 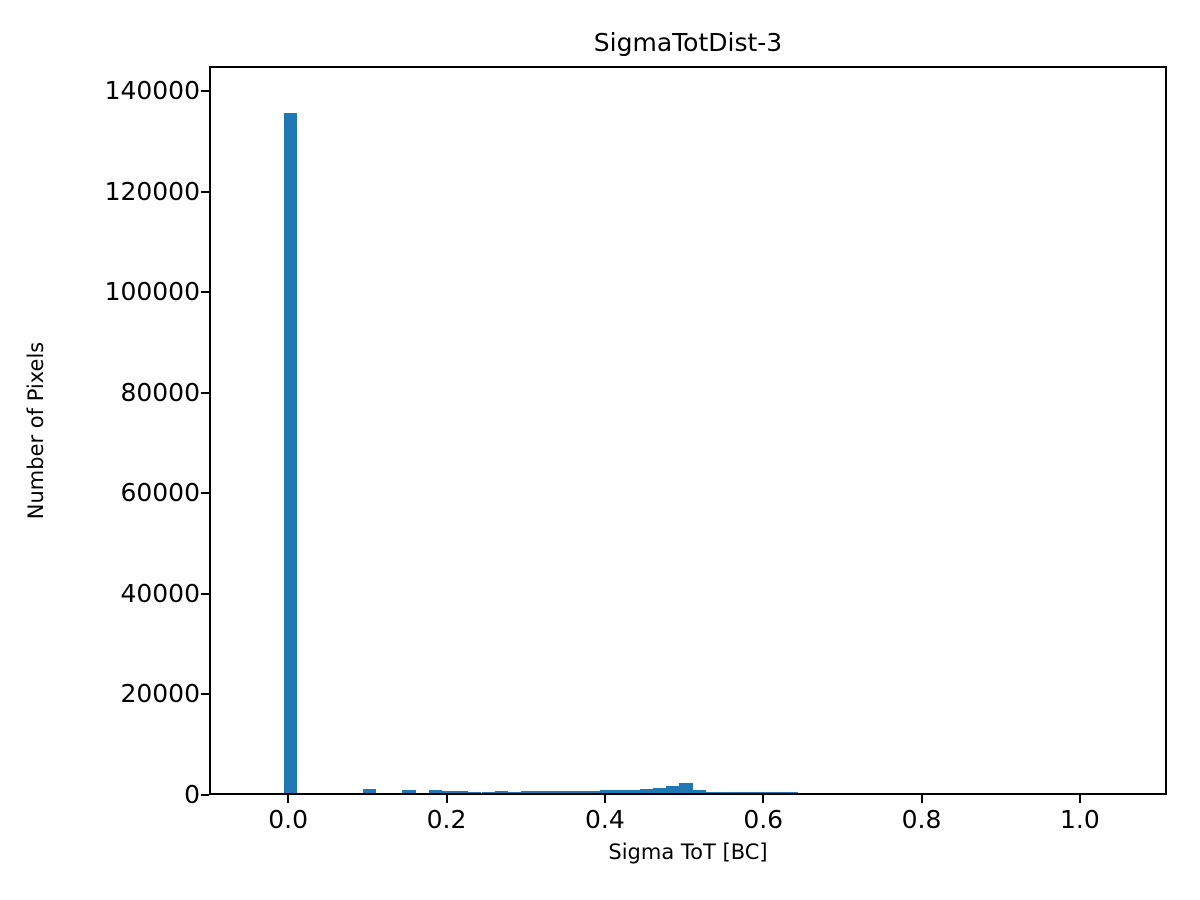 What do you see at coordinates (152, 91) in the screenshot?
I see `y-tick-label: 140000` at bounding box center [152, 91].